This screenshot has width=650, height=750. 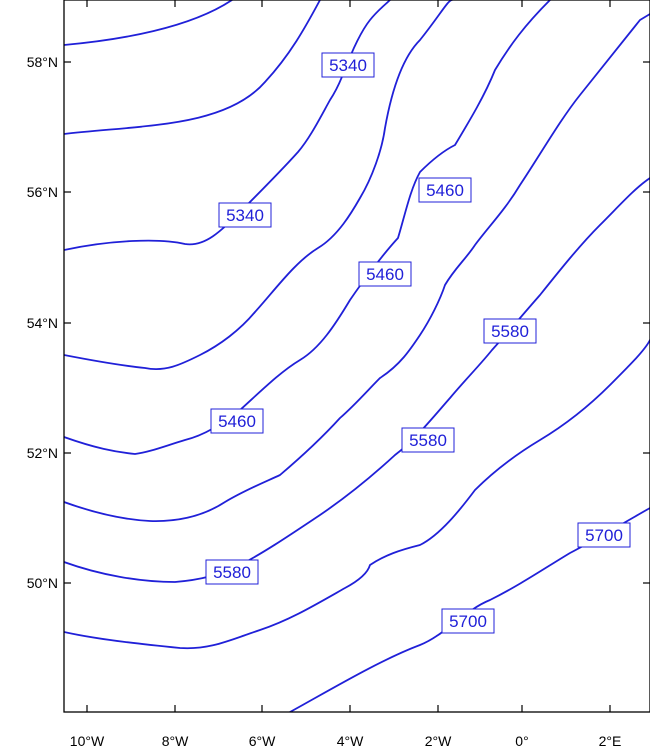 What do you see at coordinates (521, 741) in the screenshot?
I see `x-tick-label: 0°` at bounding box center [521, 741].